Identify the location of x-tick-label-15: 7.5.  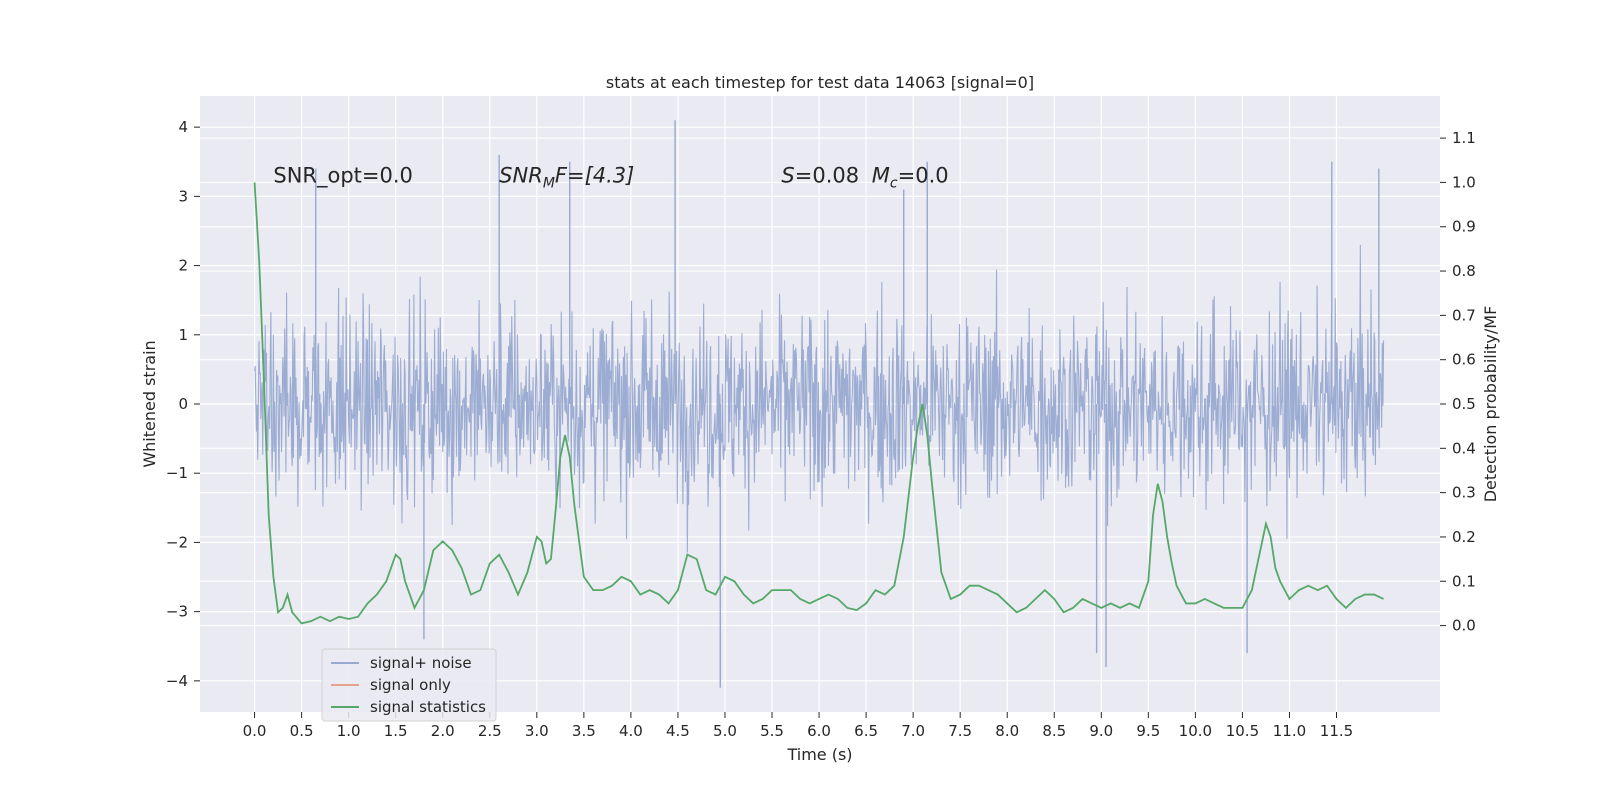
(960, 731).